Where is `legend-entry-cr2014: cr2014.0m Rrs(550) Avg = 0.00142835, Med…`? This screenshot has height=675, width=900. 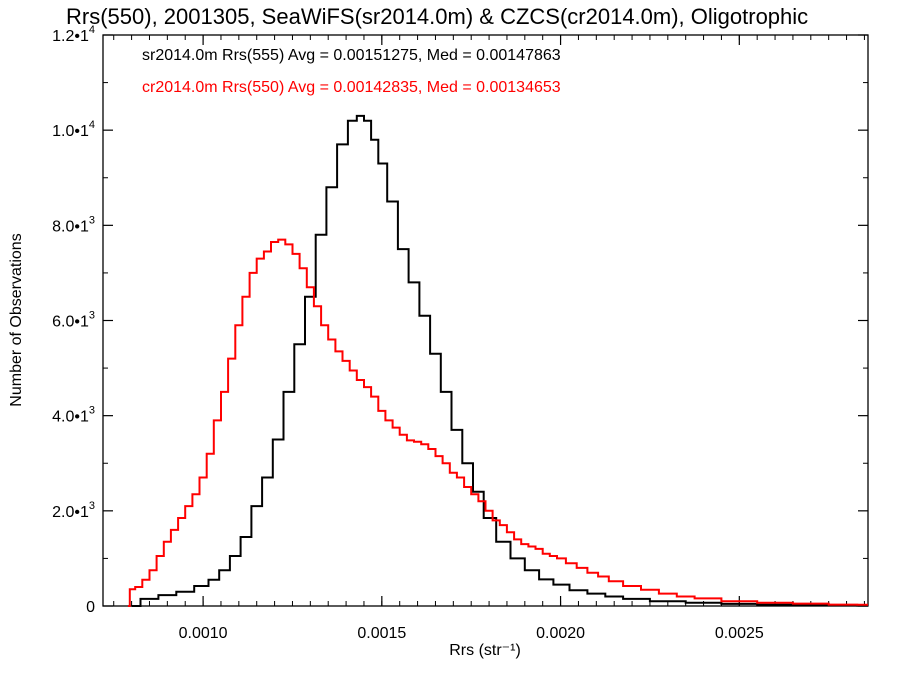
legend-entry-cr2014: cr2014.0m Rrs(550) Avg = 0.00142835, Med… is located at coordinates (351, 87).